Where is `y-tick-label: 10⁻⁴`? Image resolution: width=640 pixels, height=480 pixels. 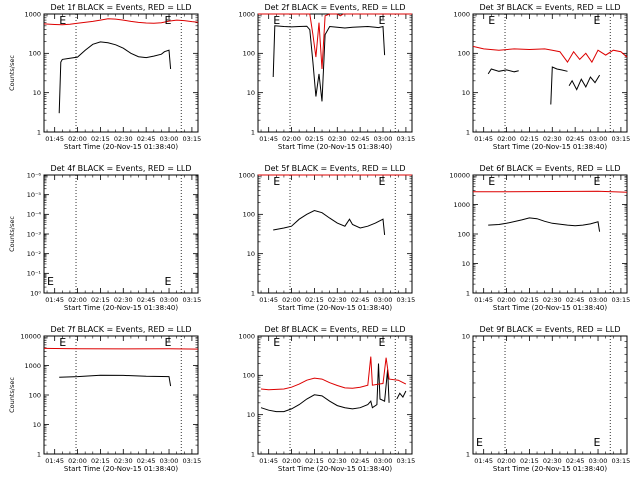 y-tick-label: 10⁻⁴ is located at coordinates (34, 215).